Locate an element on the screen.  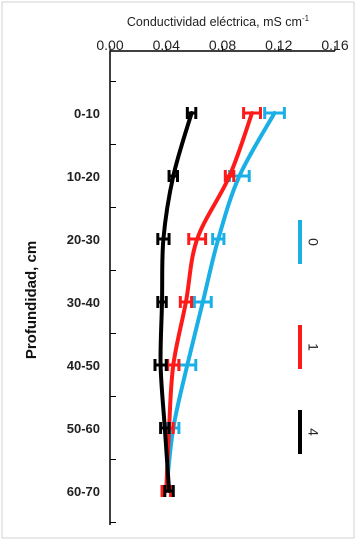
y-tick-label: 60-70 is located at coordinates (83, 491).